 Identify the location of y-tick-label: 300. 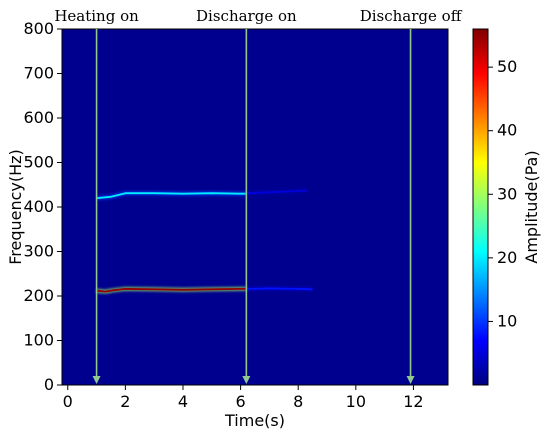
(38, 251).